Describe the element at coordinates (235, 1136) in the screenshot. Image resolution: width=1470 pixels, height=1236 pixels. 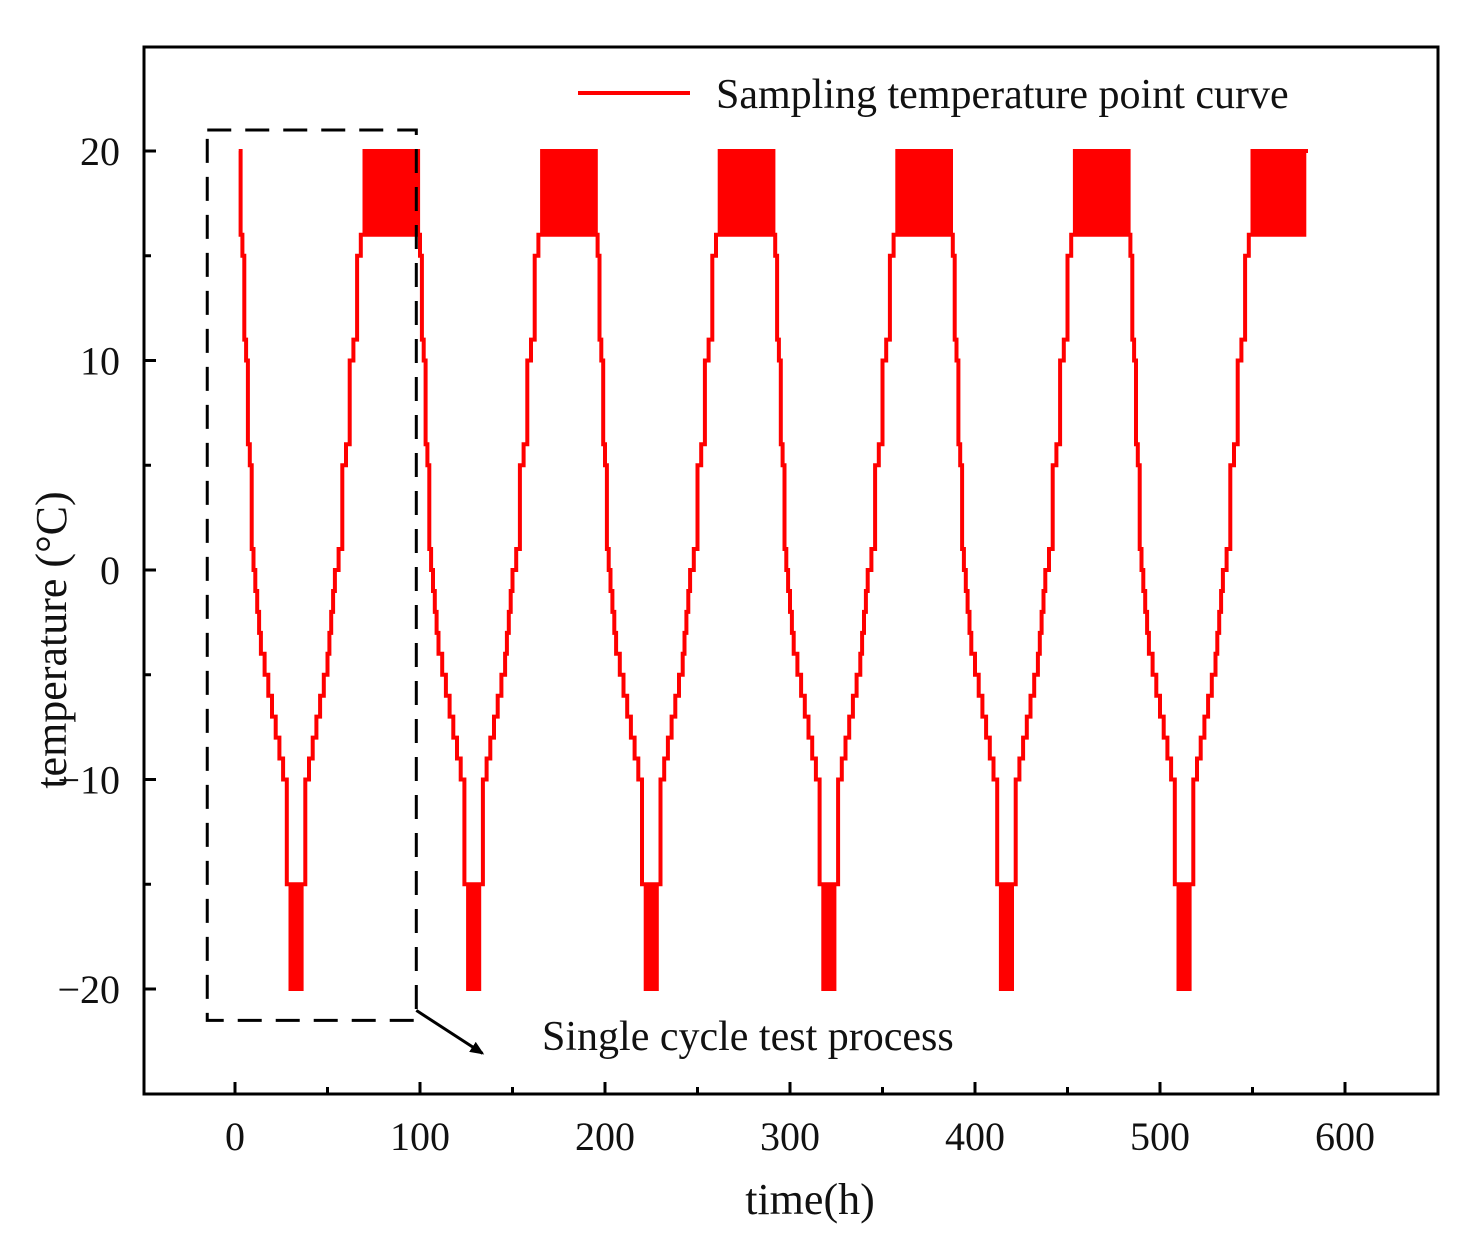
I see `x-tick-label: 0` at that location.